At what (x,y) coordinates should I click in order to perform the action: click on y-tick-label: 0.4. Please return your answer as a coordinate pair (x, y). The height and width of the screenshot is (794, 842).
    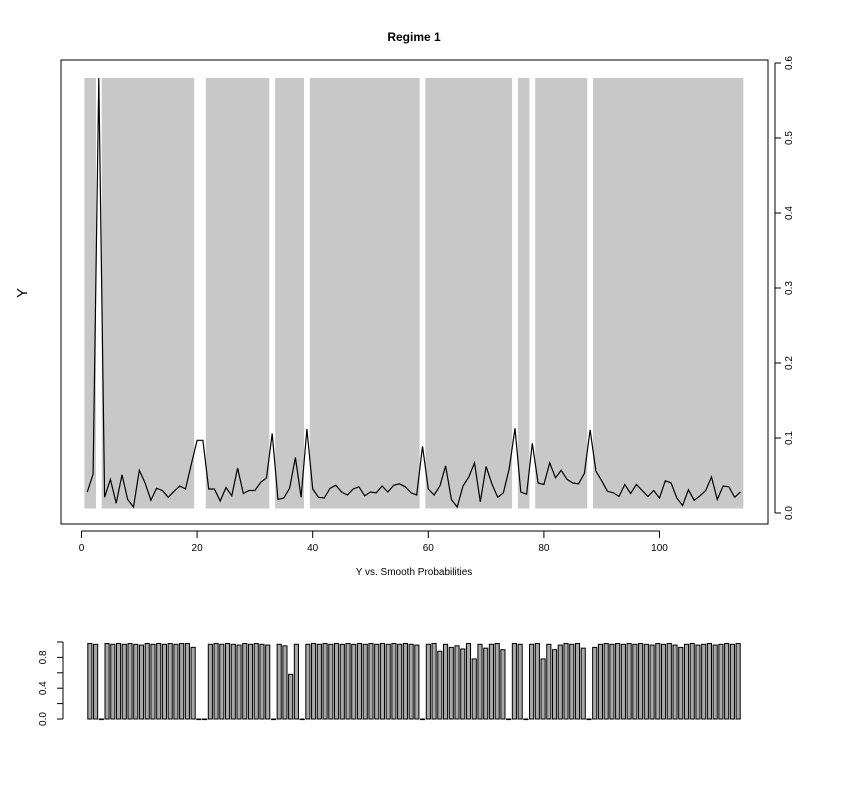
    Looking at the image, I should click on (789, 213).